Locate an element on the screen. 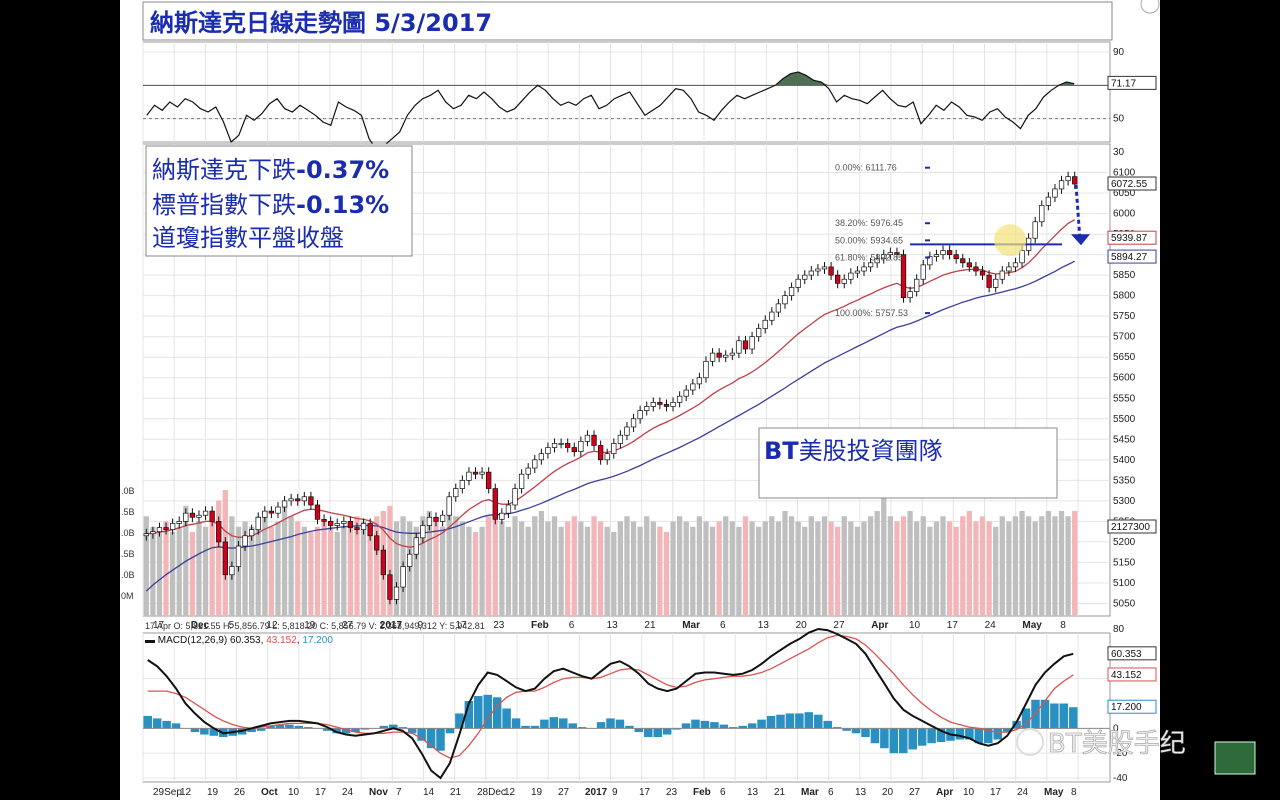  rsi-line is located at coordinates (610, 111).